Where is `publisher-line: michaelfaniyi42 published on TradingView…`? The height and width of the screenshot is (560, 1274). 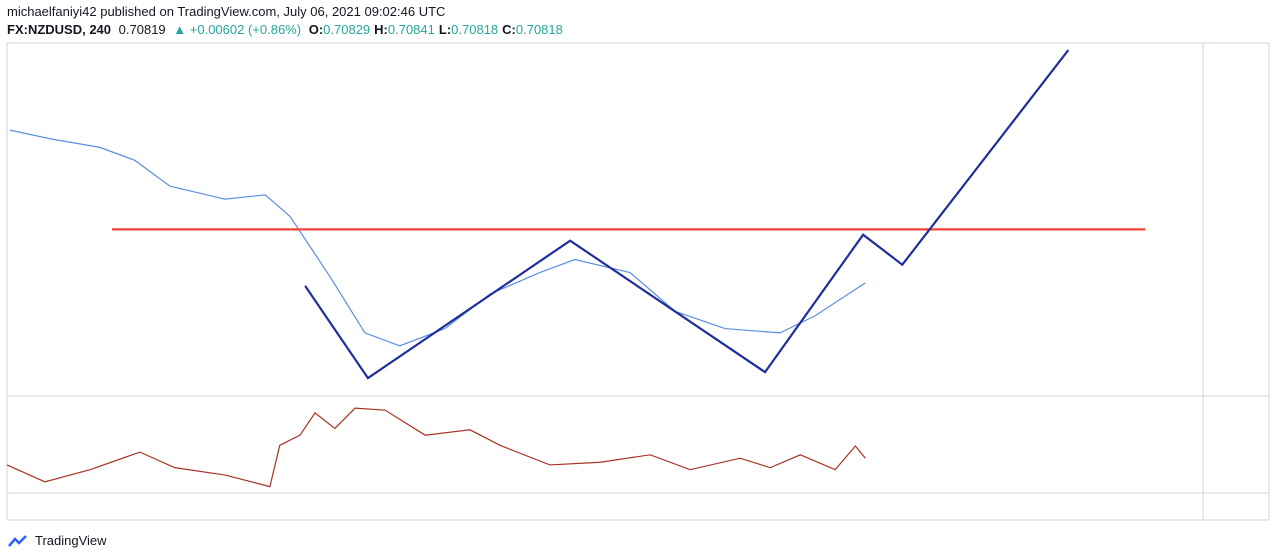 publisher-line: michaelfaniyi42 published on TradingView… is located at coordinates (226, 11).